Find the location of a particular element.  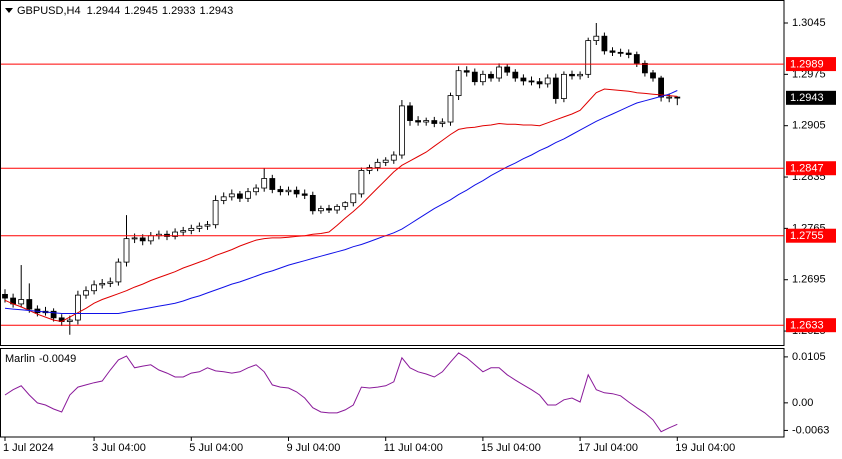

ohlc-low: 1.2933 is located at coordinates (179, 11).